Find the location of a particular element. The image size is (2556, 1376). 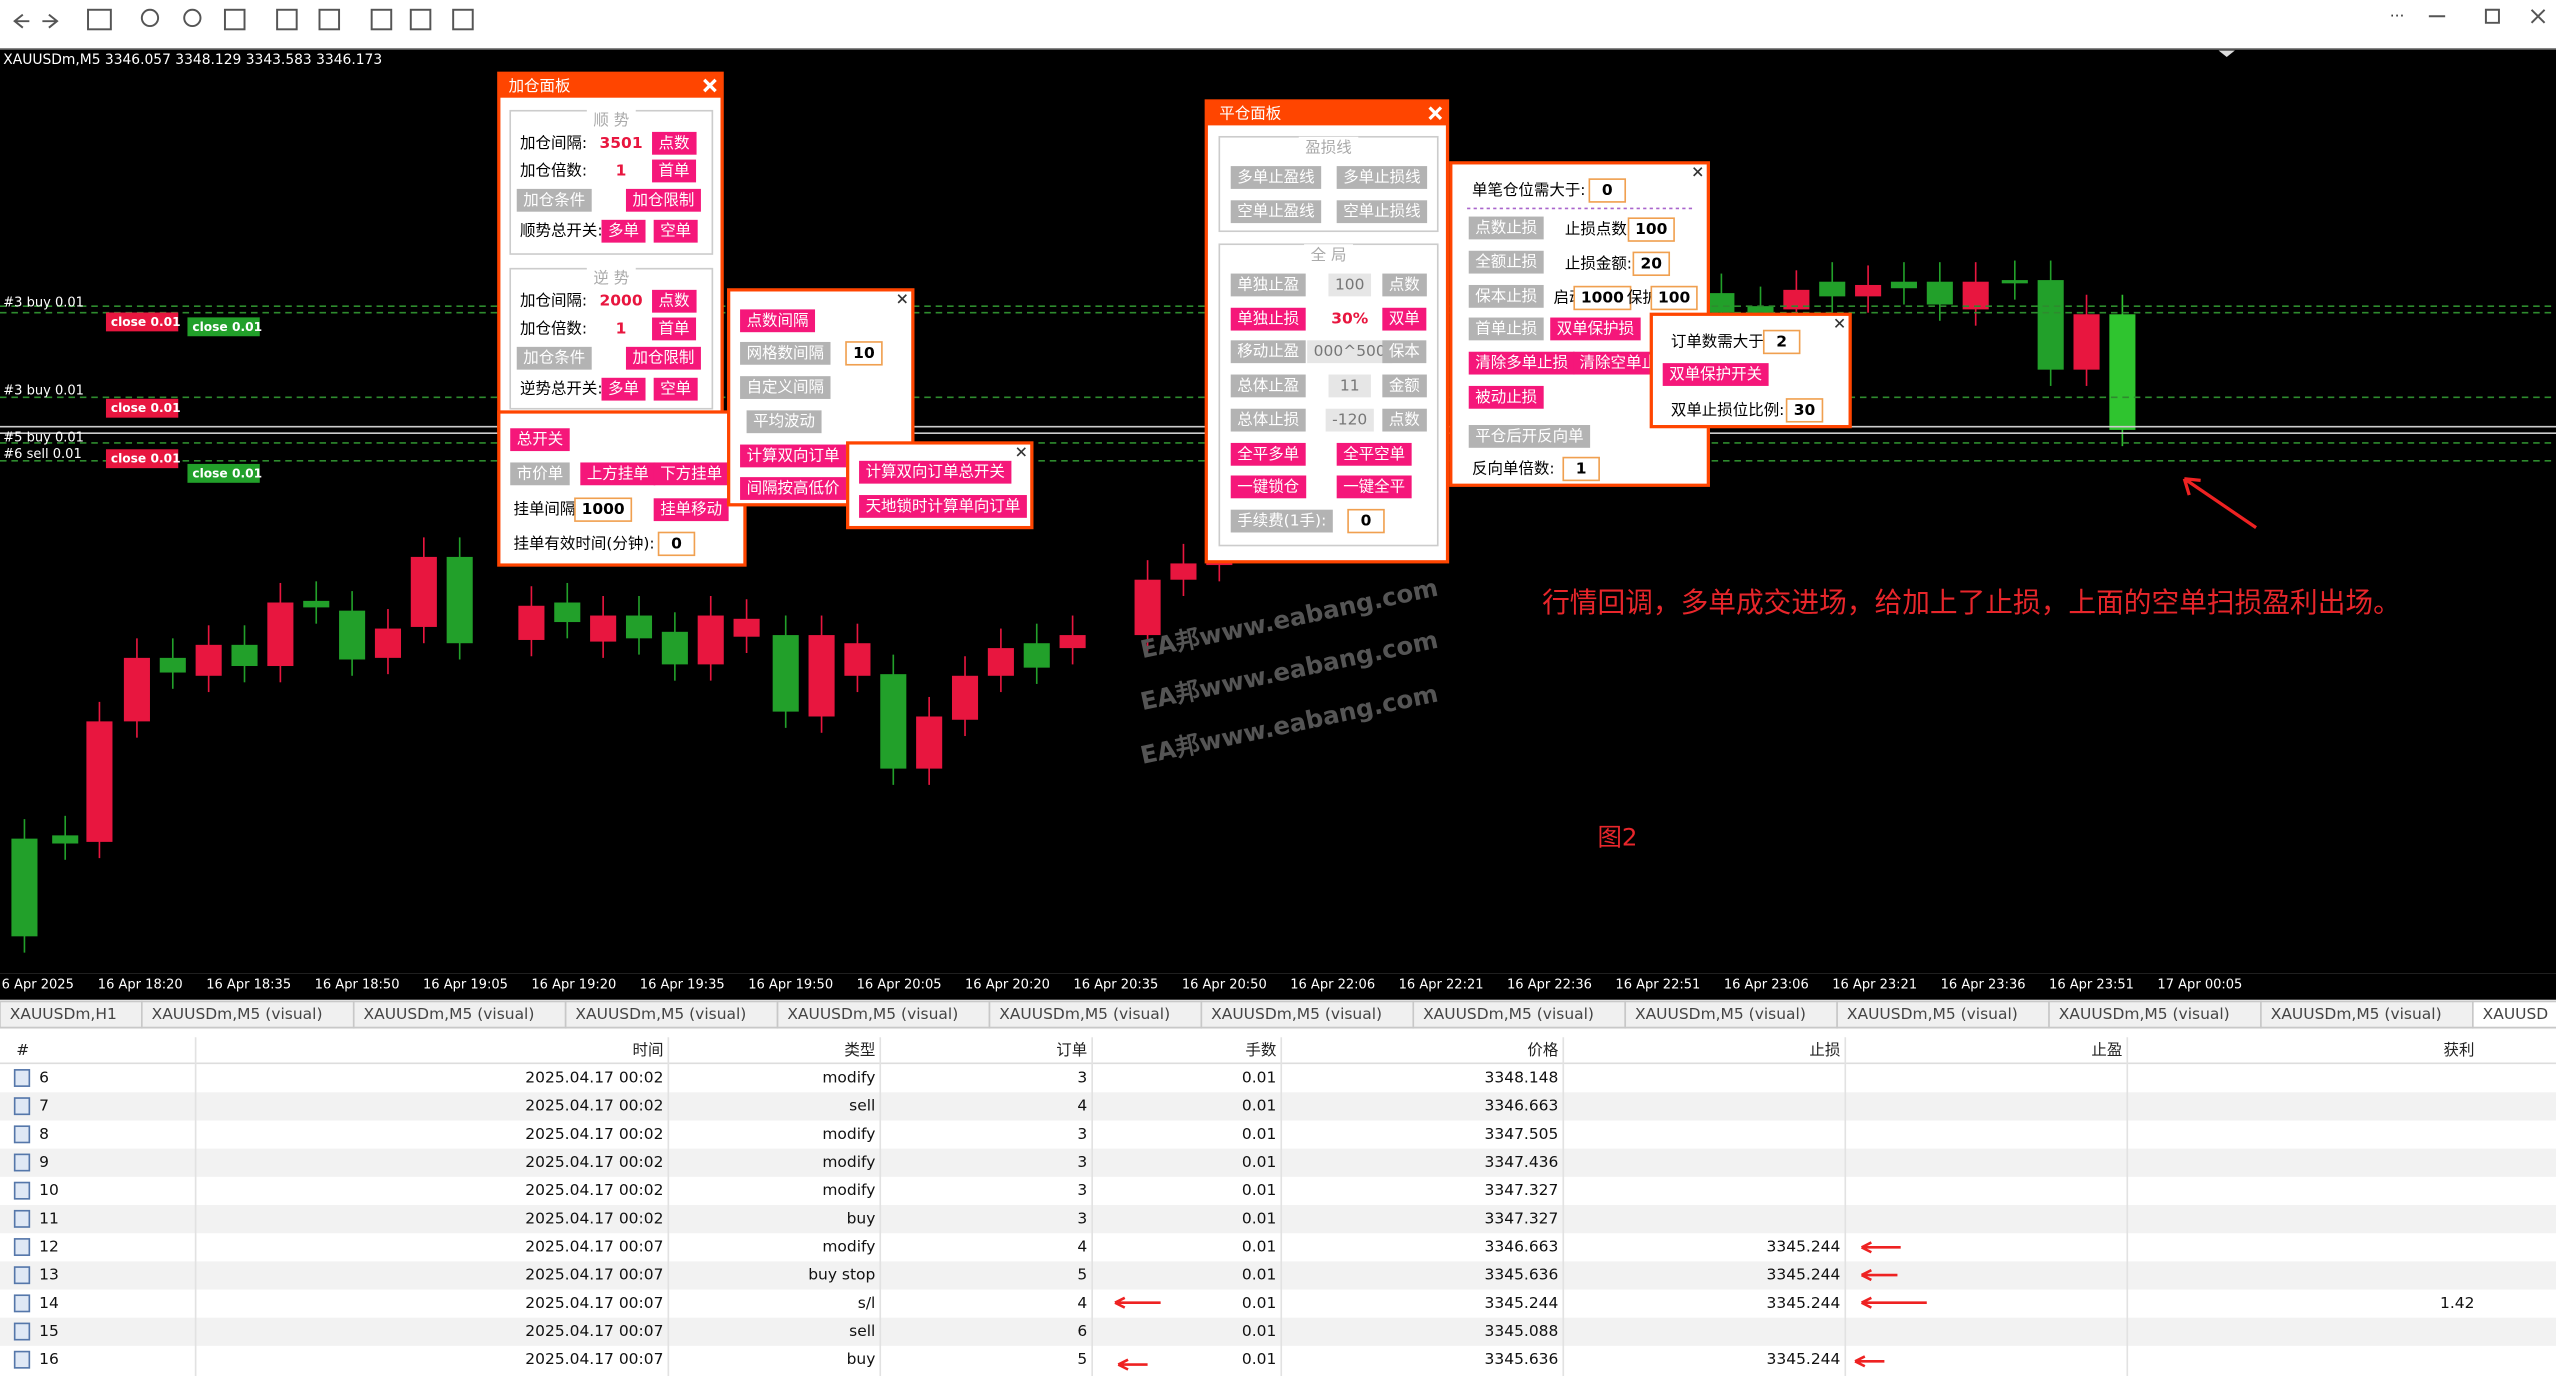

button: 挂单移动 is located at coordinates (691, 509).